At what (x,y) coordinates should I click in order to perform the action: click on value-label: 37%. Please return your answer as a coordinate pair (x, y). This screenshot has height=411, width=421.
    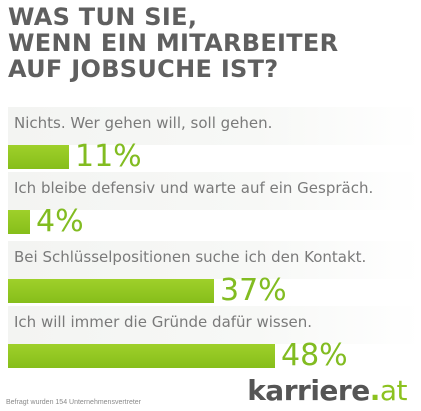
    Looking at the image, I should click on (253, 290).